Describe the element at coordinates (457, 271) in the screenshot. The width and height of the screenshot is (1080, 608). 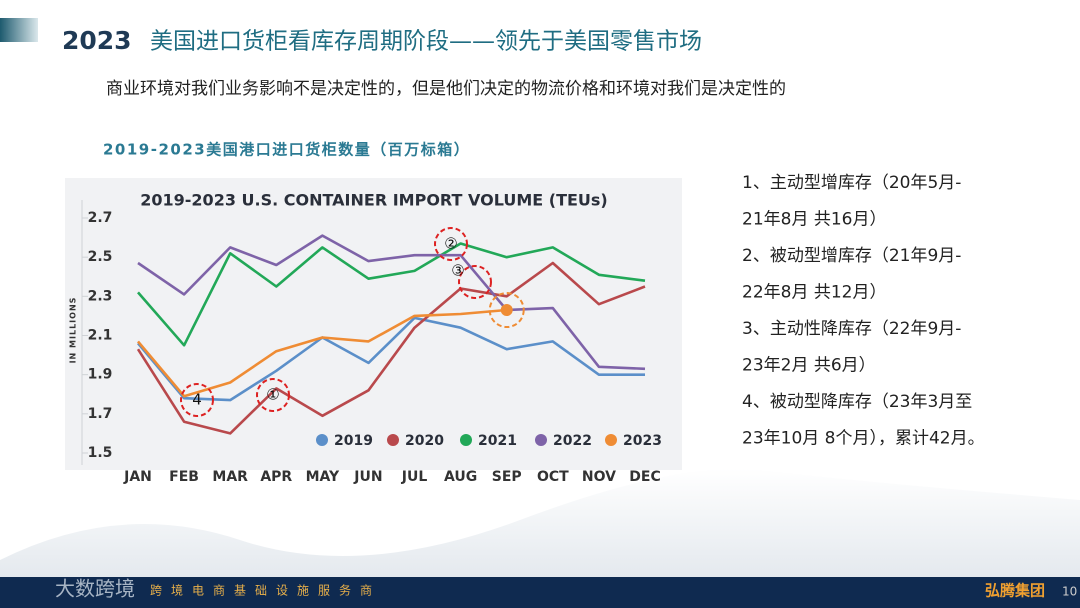
I see `annotation-label: ③` at that location.